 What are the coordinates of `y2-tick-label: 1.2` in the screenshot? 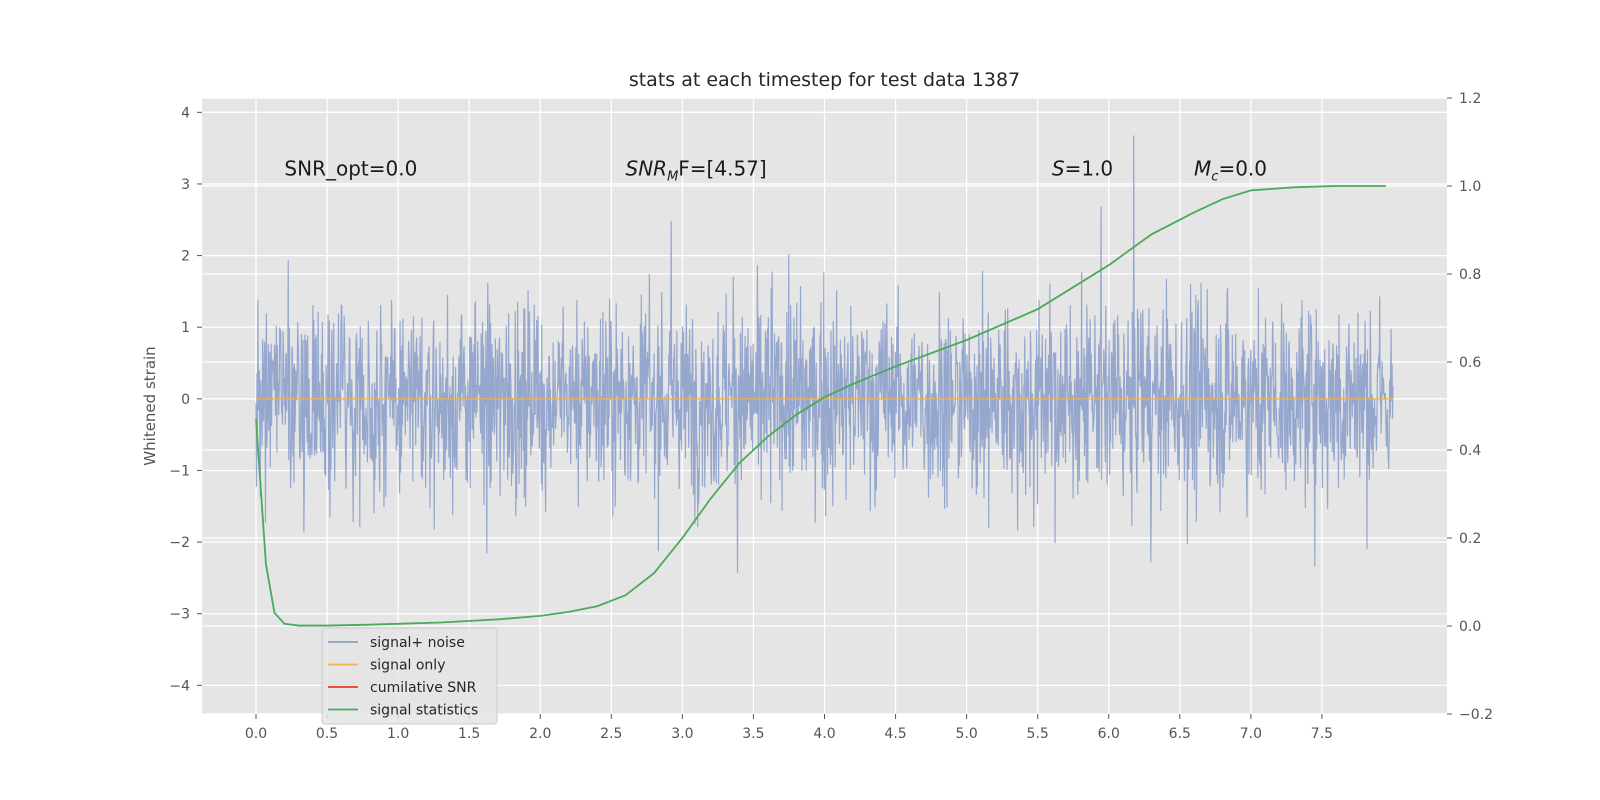 It's located at (1470, 99).